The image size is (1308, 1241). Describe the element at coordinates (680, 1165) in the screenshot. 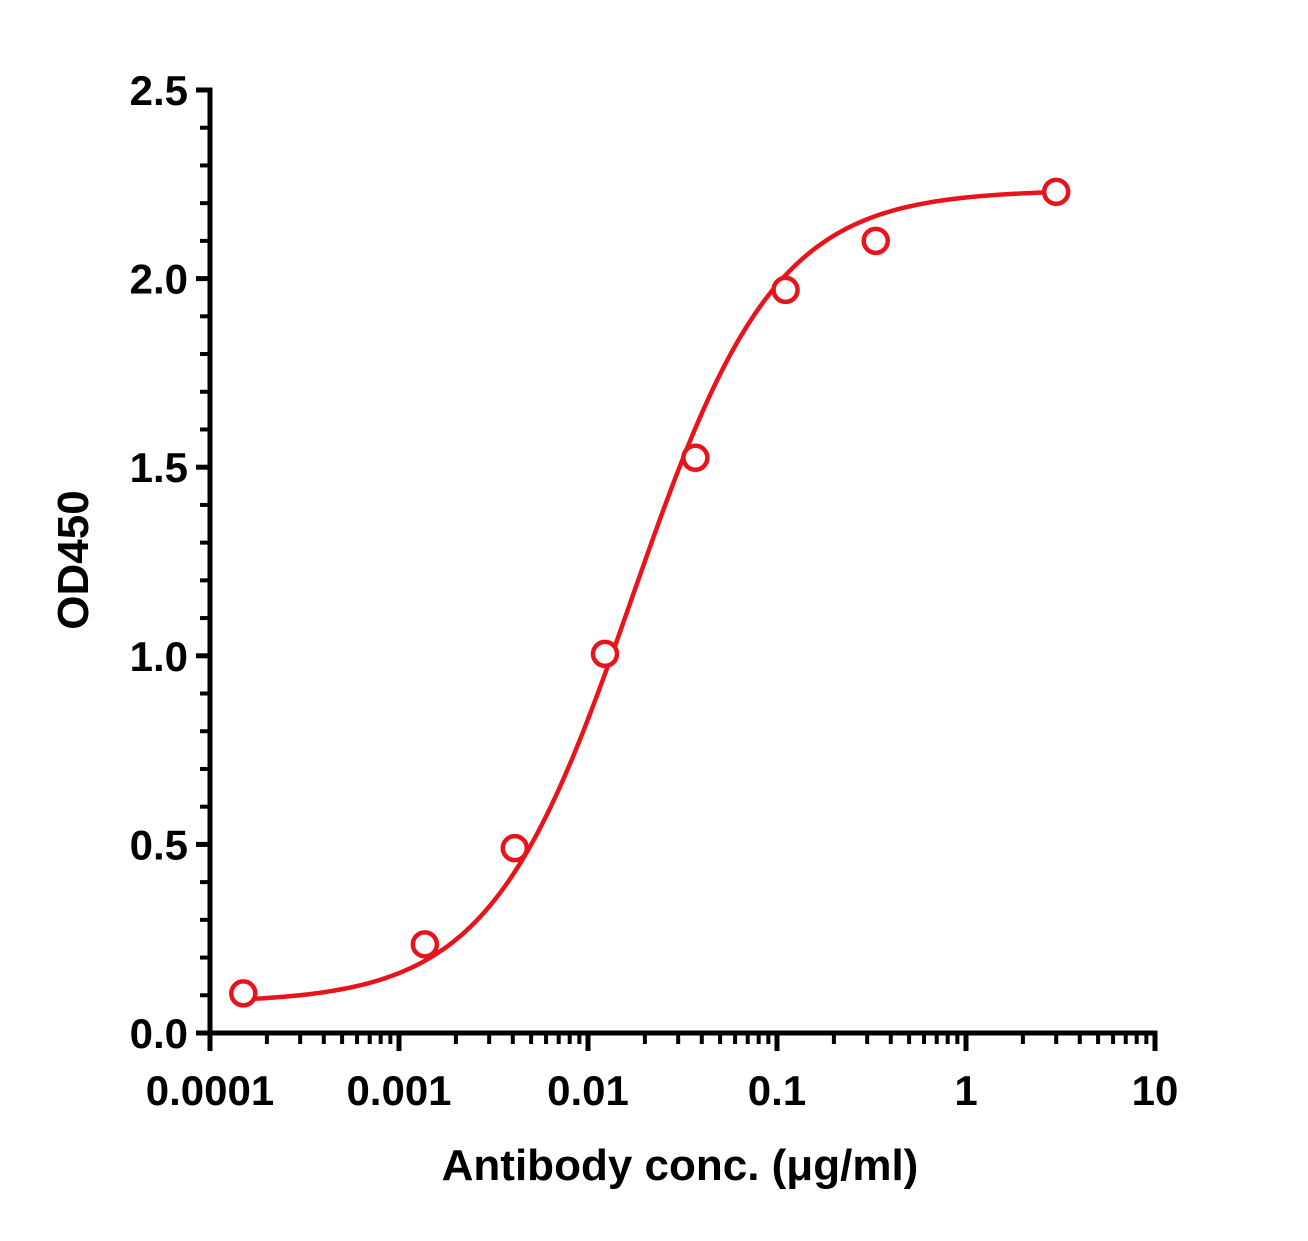

I see `x-axis-title: Antibody conc. (μg/ml)` at that location.